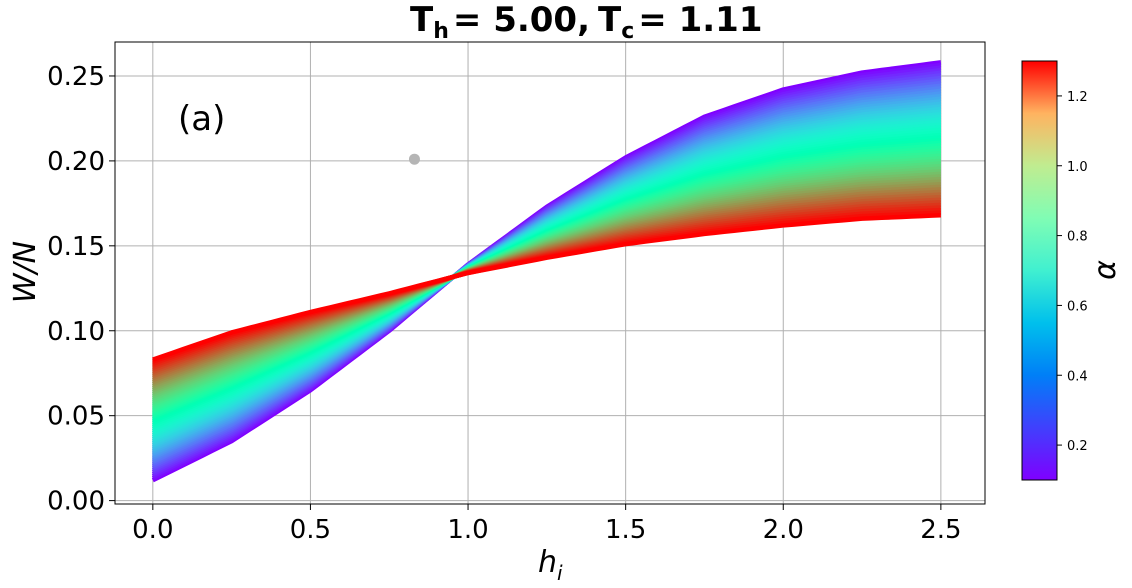 The width and height of the screenshot is (1132, 588). I want to click on y-tick-label: 0.00, so click(76, 502).